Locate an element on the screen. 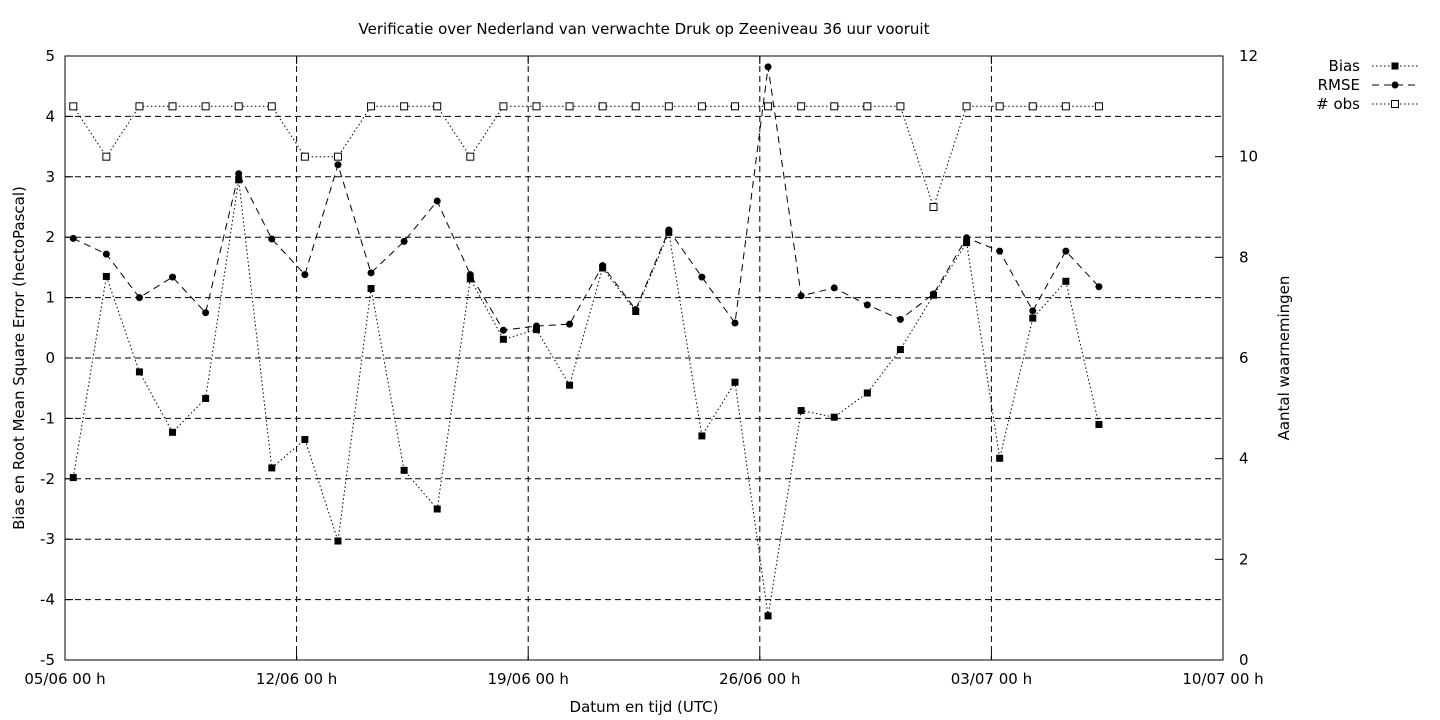 Image resolution: width=1440 pixels, height=720 pixels. y2-tick-label: 4 is located at coordinates (1244, 459).